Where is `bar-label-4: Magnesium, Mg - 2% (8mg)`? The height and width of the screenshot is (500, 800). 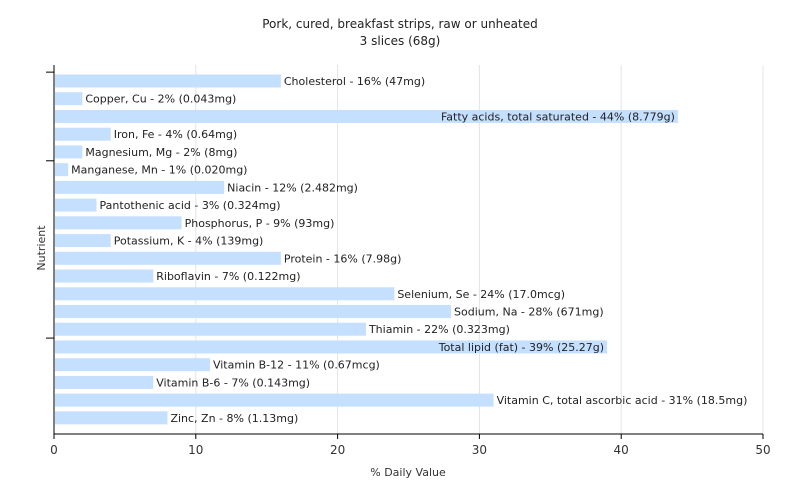 bar-label-4: Magnesium, Mg - 2% (8mg) is located at coordinates (161, 152).